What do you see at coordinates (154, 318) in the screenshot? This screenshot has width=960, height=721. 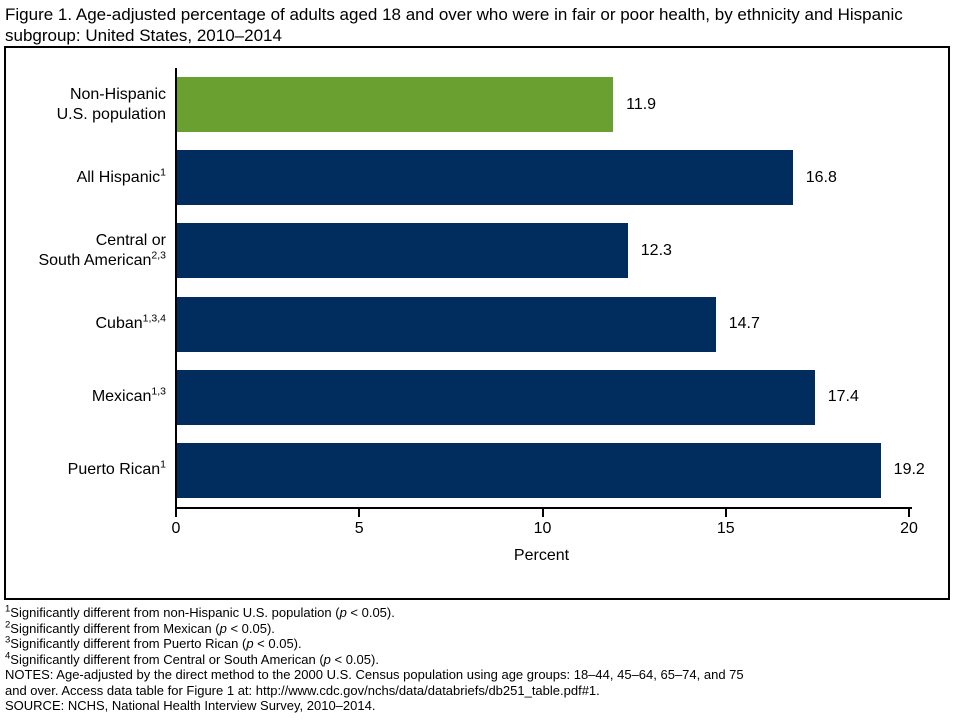 I see `footnote-marker: 1,3,4` at bounding box center [154, 318].